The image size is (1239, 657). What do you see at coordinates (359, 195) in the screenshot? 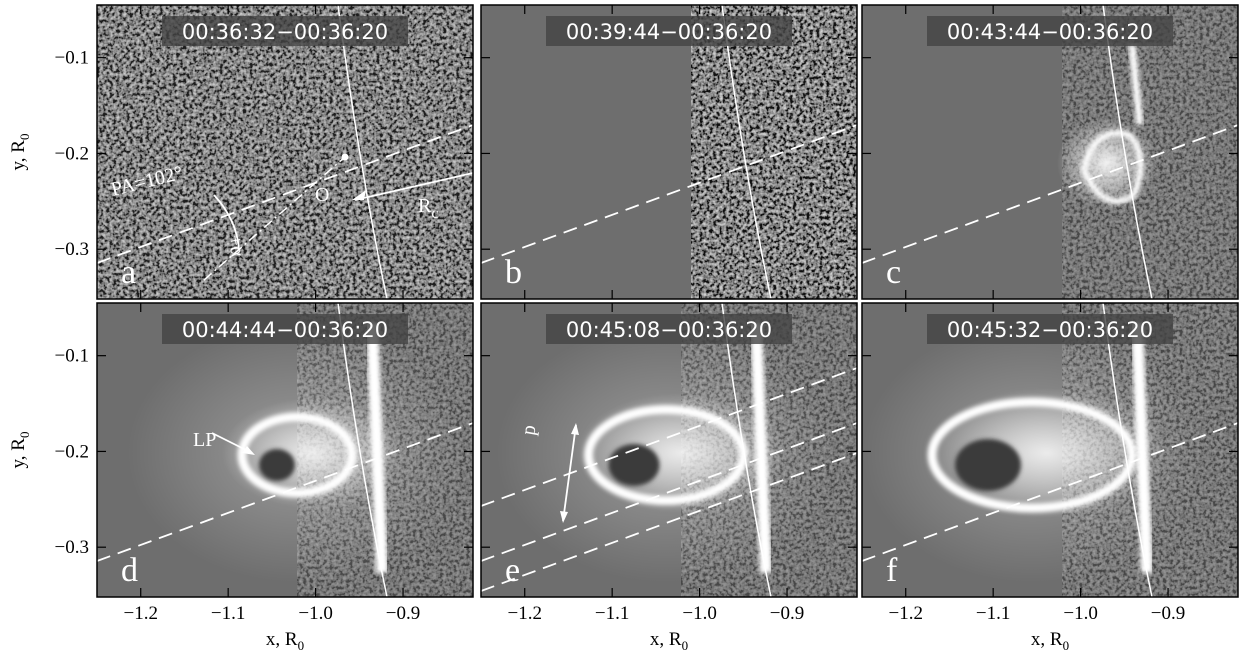
I see `rc-head` at bounding box center [359, 195].